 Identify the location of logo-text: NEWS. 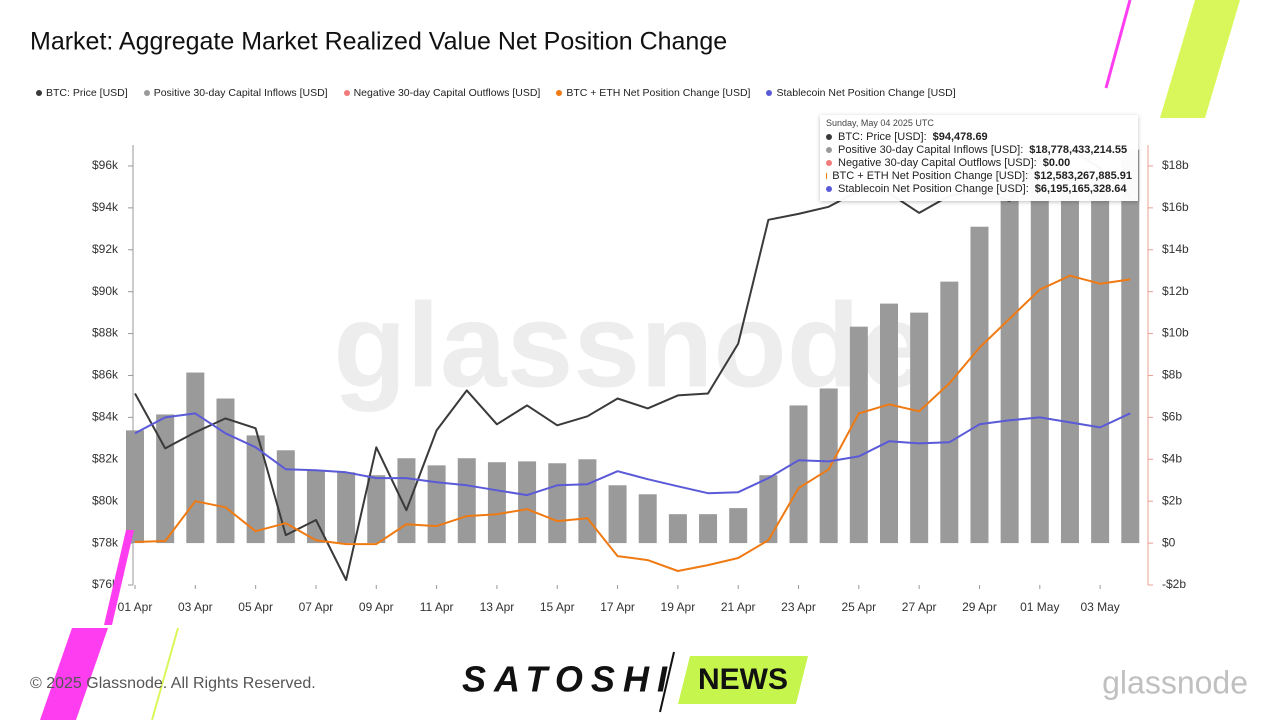
(743, 679).